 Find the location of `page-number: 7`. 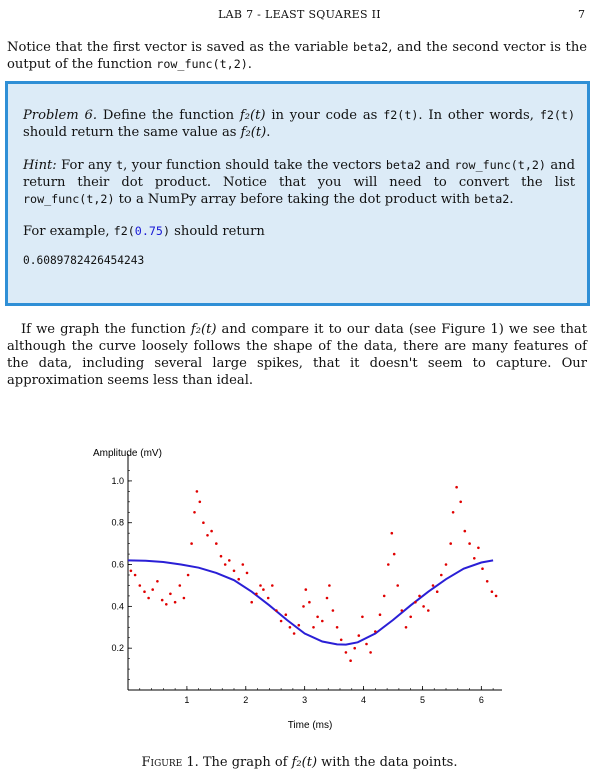

page-number: 7 is located at coordinates (581, 14).